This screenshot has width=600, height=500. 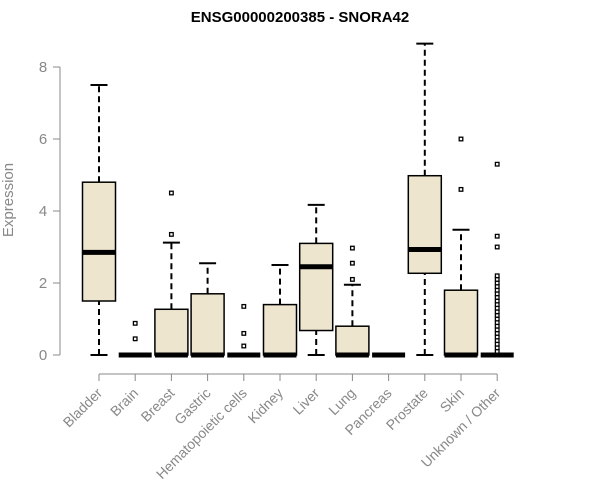 I want to click on y-tick-label: 4, so click(x=43, y=211).